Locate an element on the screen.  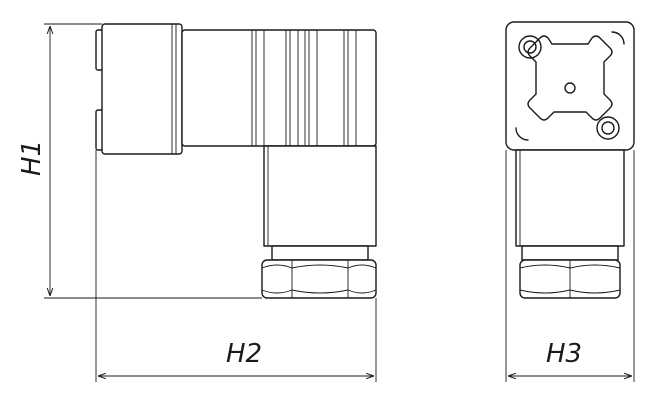
dimension-h3: H3 is located at coordinates (570, 266).